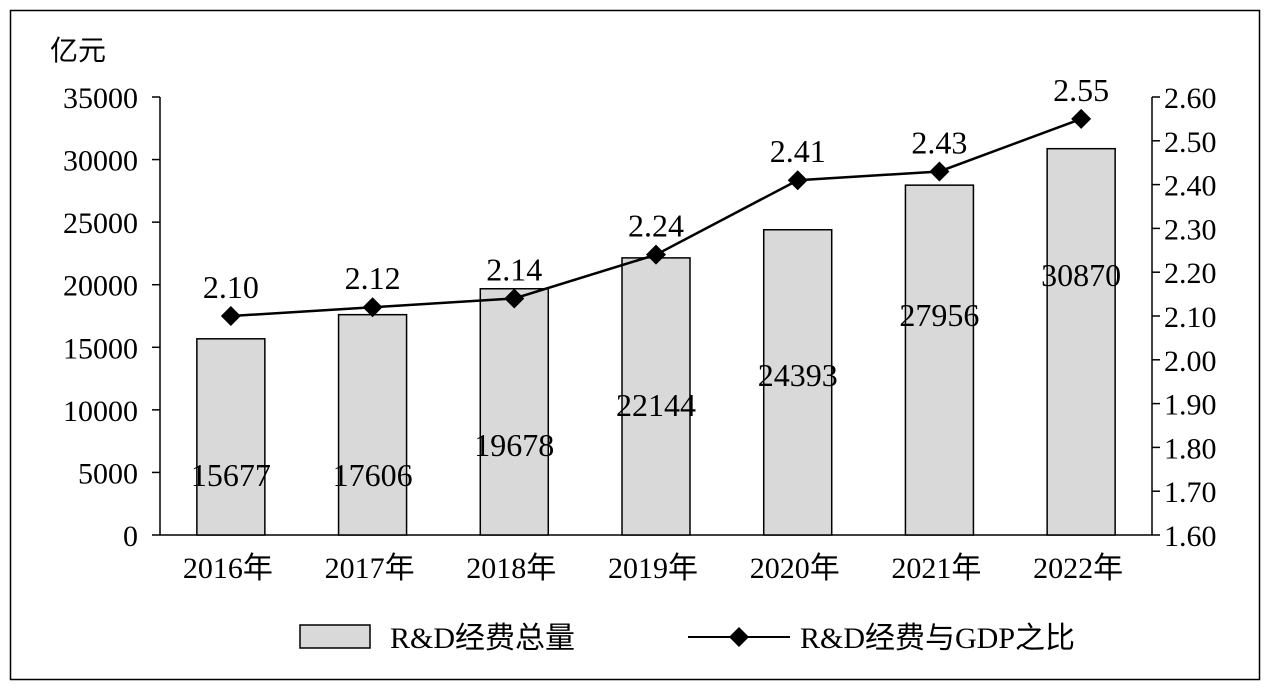 The image size is (1272, 691). I want to click on right-tick-label: 2.30, so click(1190, 229).